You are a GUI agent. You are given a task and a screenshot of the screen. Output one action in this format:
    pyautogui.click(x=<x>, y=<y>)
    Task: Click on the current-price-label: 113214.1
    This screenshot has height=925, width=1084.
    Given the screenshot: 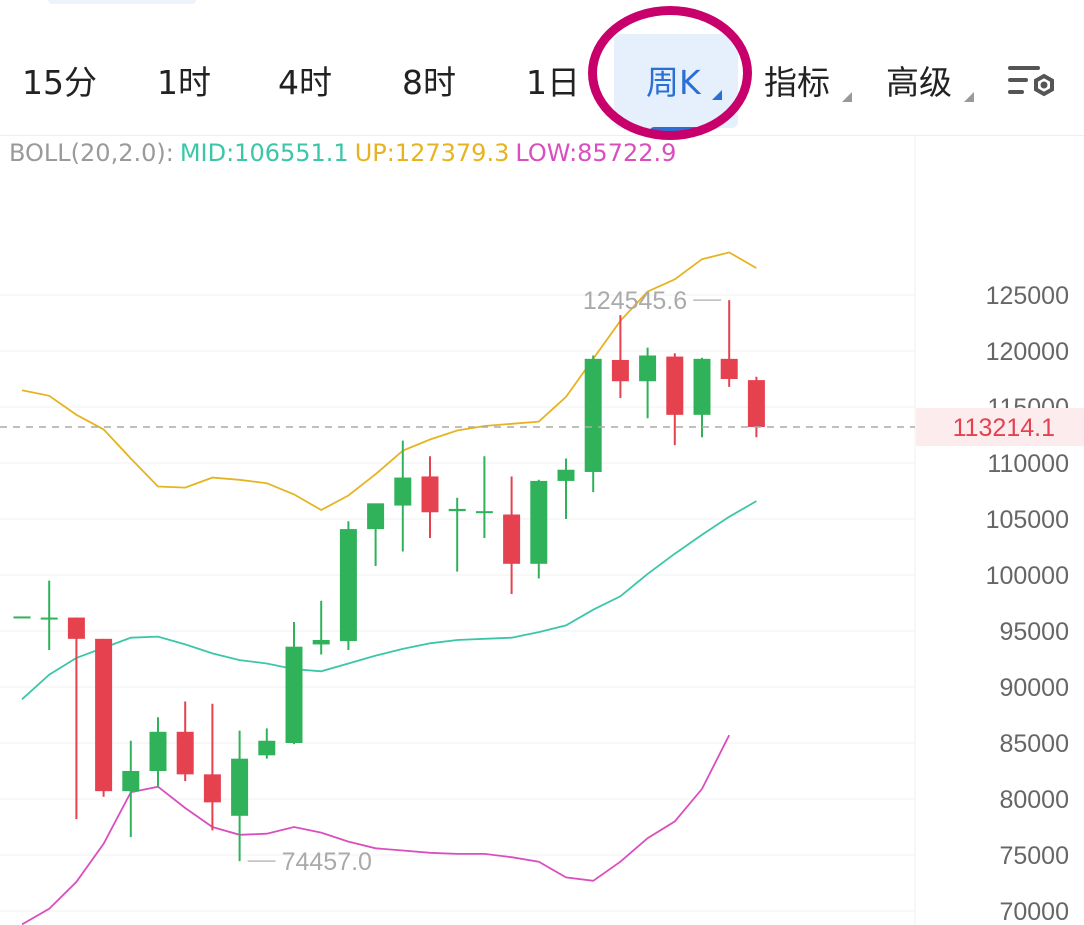 What is the action you would take?
    pyautogui.click(x=1004, y=428)
    